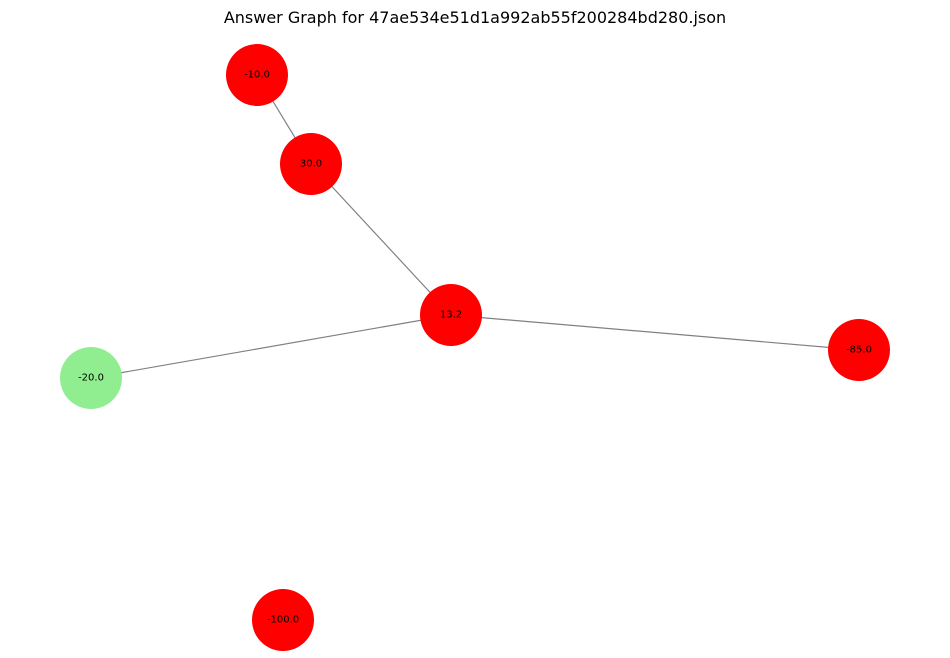  I want to click on node-label: -100.0, so click(283, 620).